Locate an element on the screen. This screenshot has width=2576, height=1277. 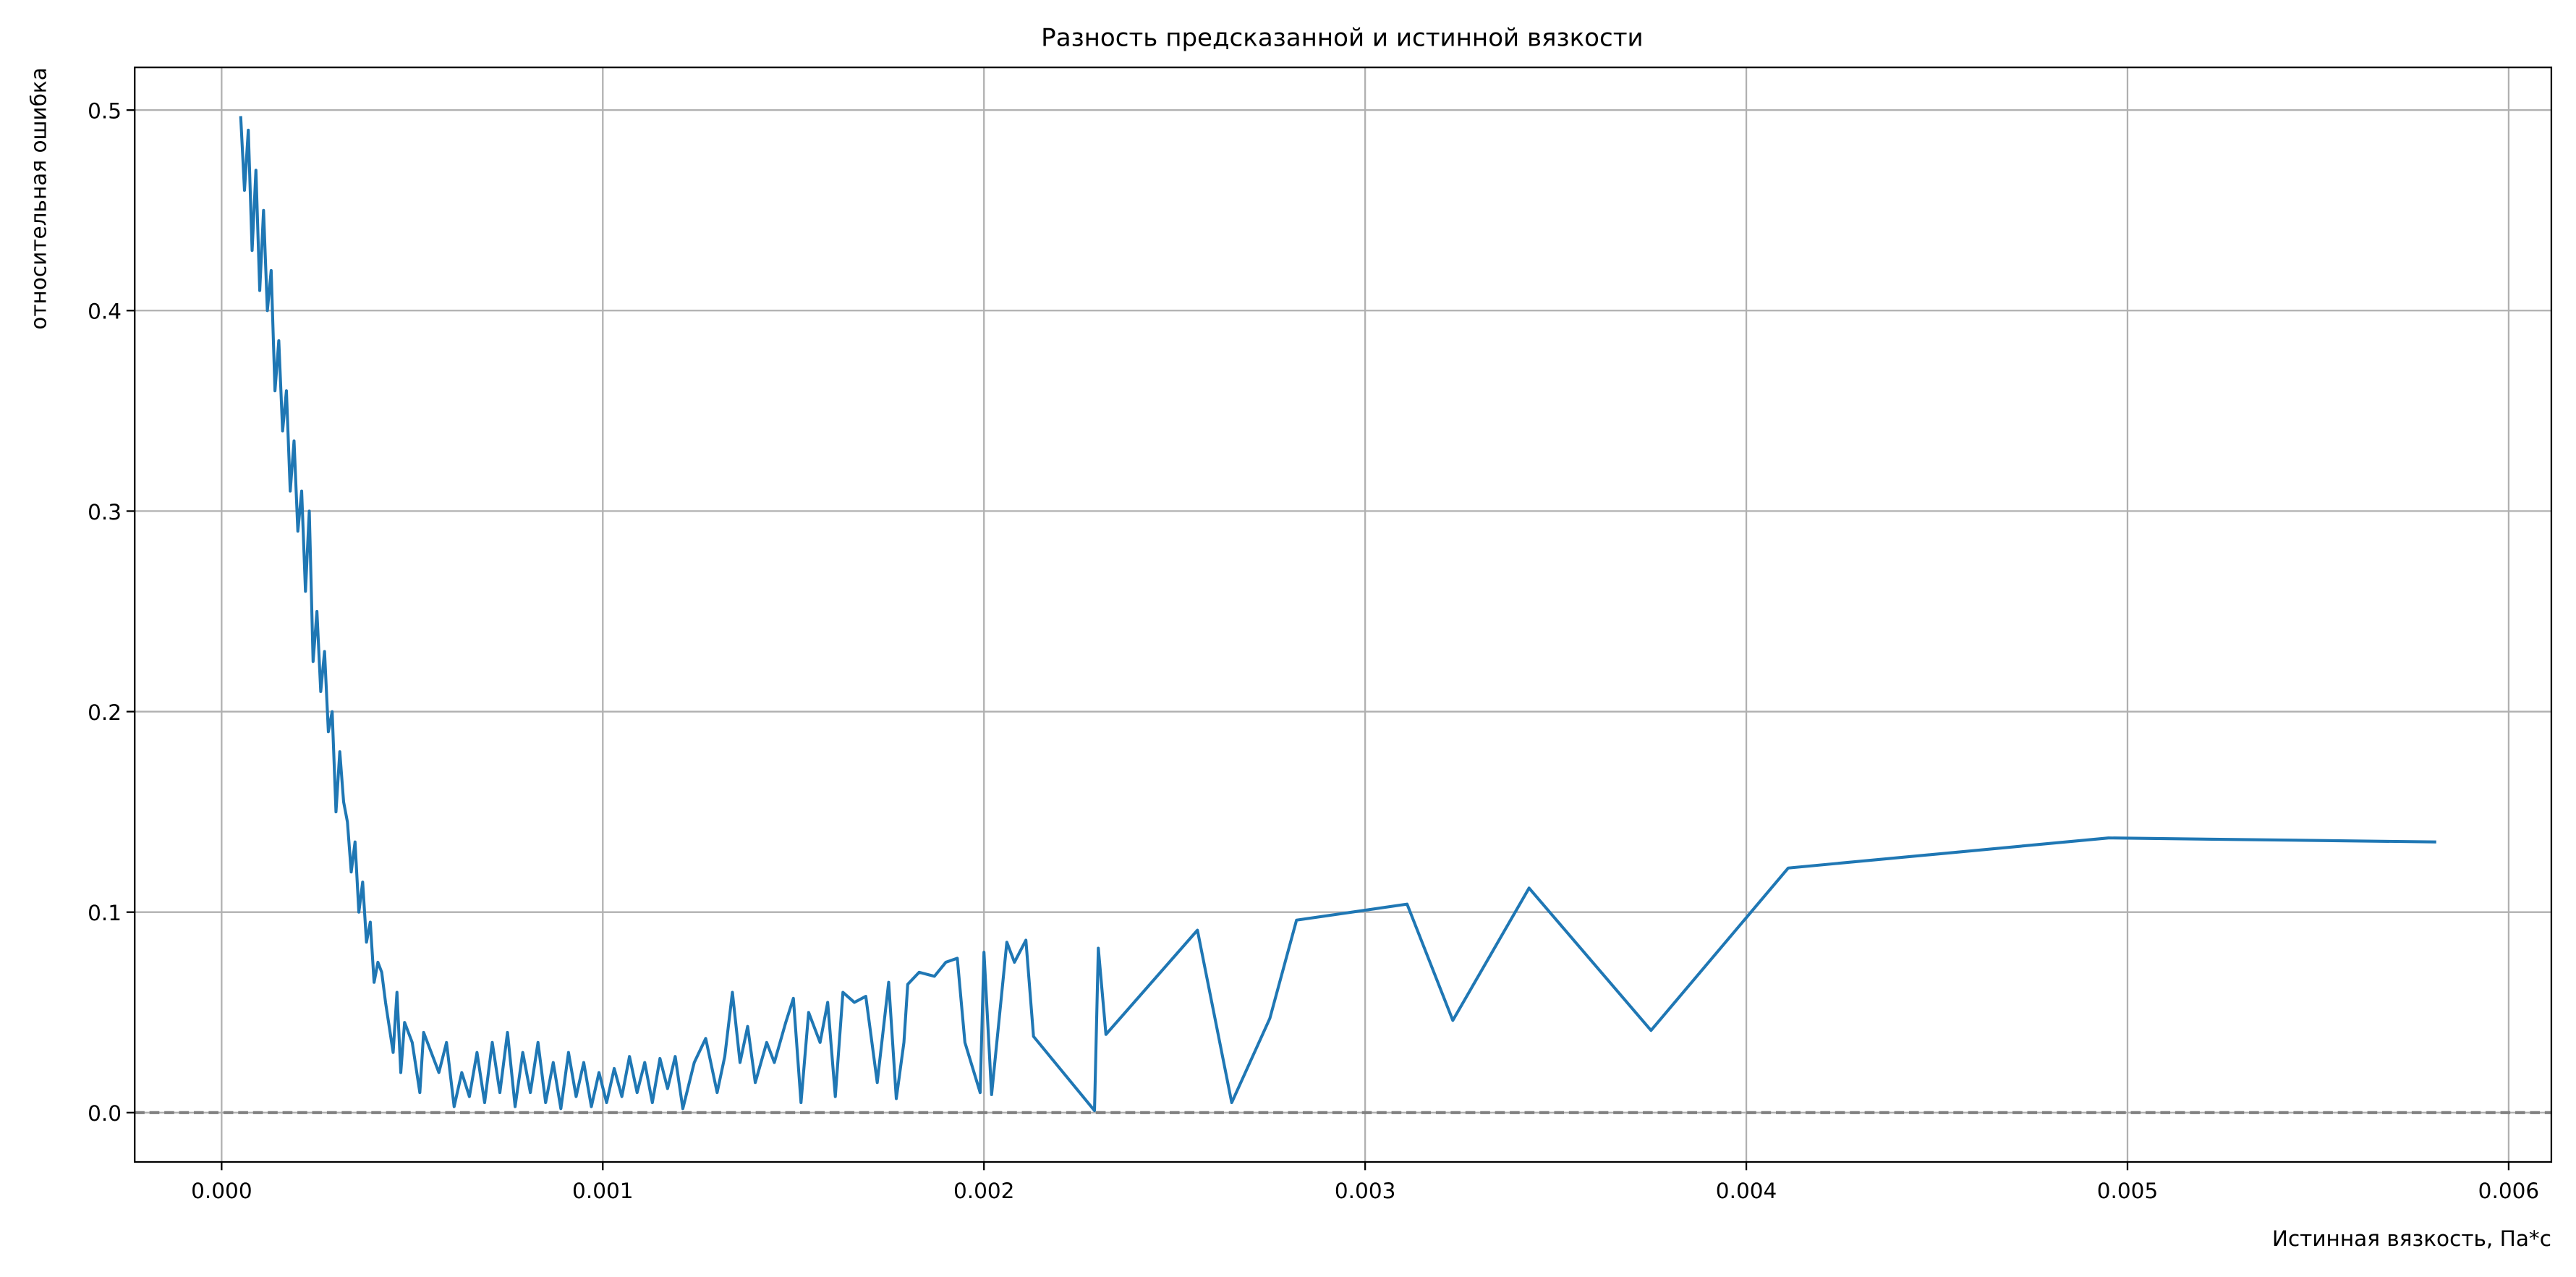
x-axis-label: Истинная вязкость, Па*с is located at coordinates (2411, 1238).